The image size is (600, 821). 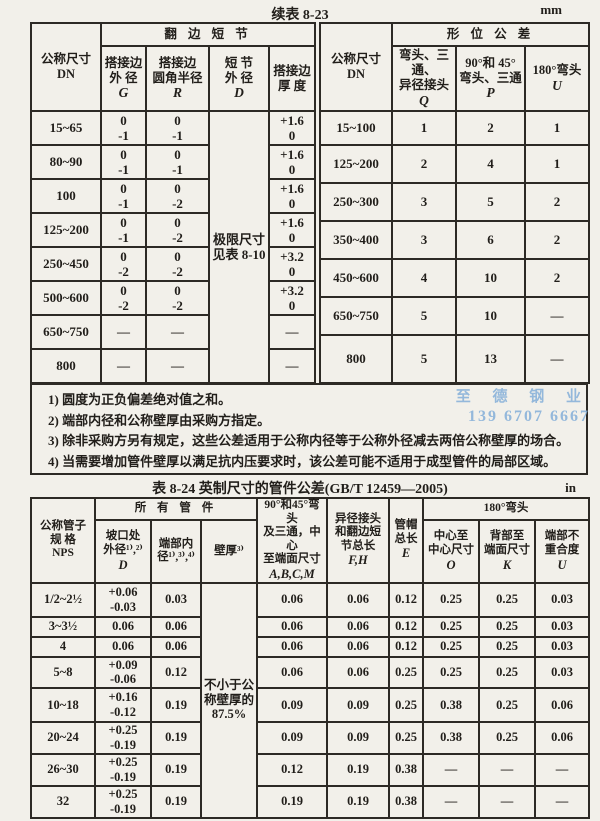 I want to click on table-row: 125~200 0 -1 0 -2 +1.6 0, so click(x=173, y=230).